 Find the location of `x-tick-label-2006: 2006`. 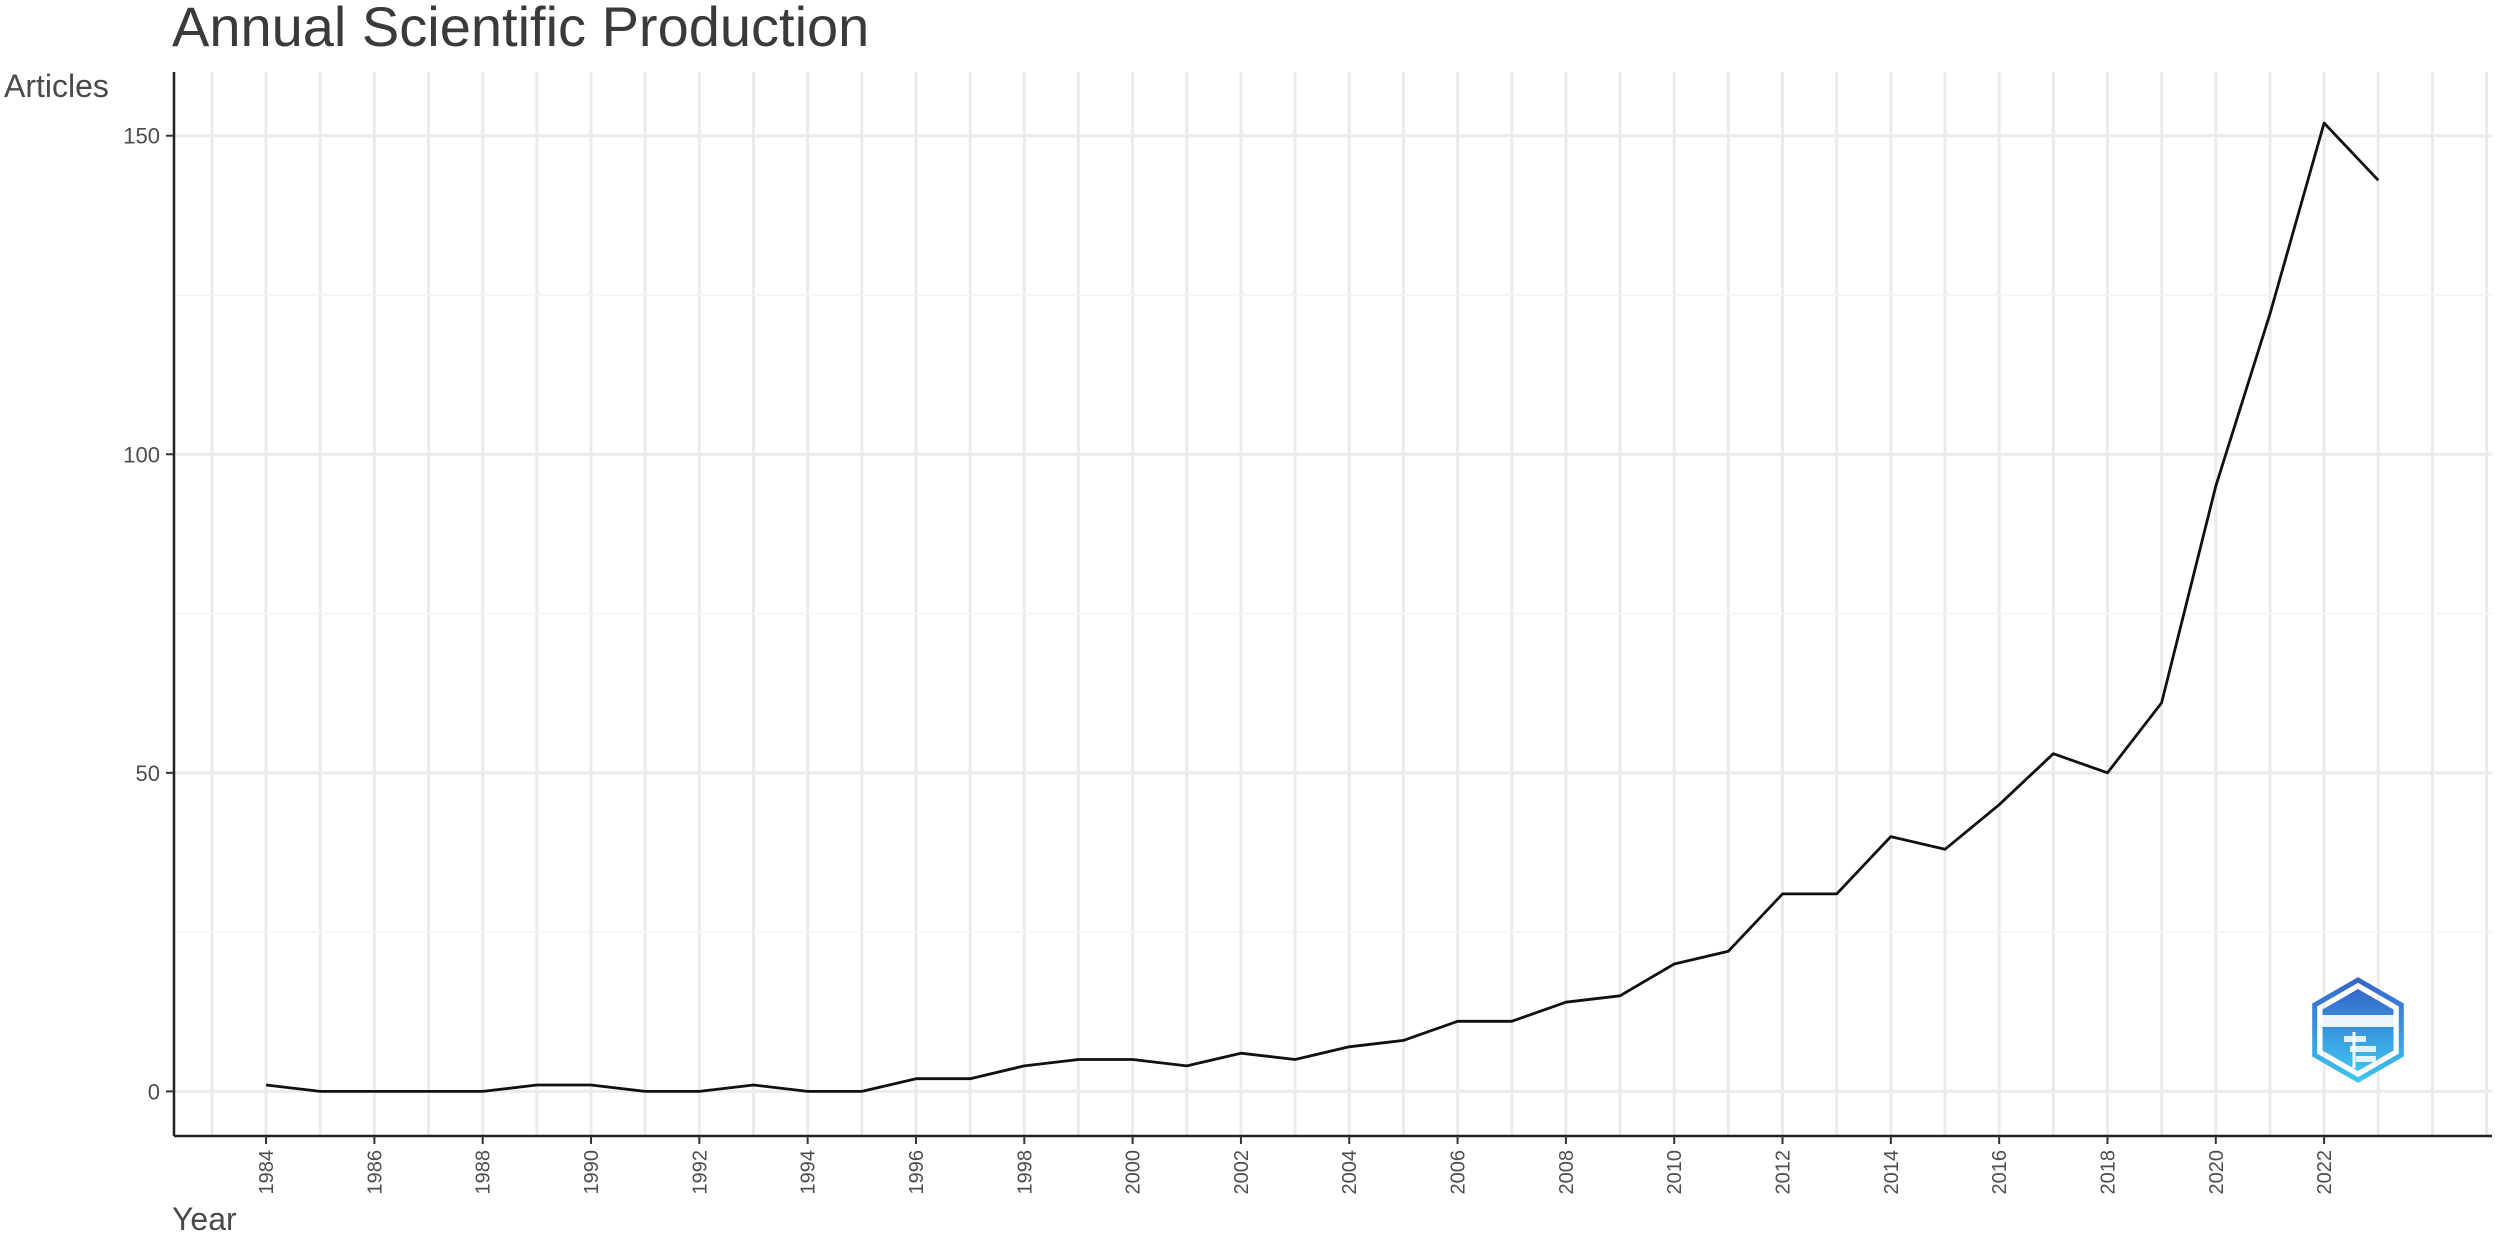

x-tick-label-2006: 2006 is located at coordinates (1459, 1172).